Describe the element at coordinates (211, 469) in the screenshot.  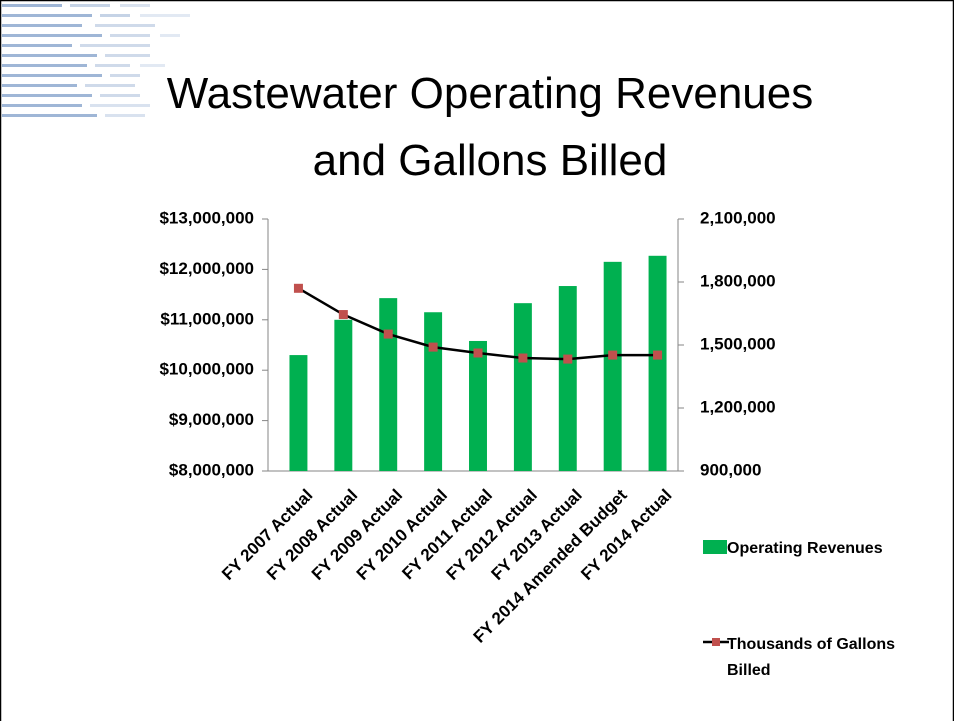
I see `y-tick-label: $8,000,000` at that location.